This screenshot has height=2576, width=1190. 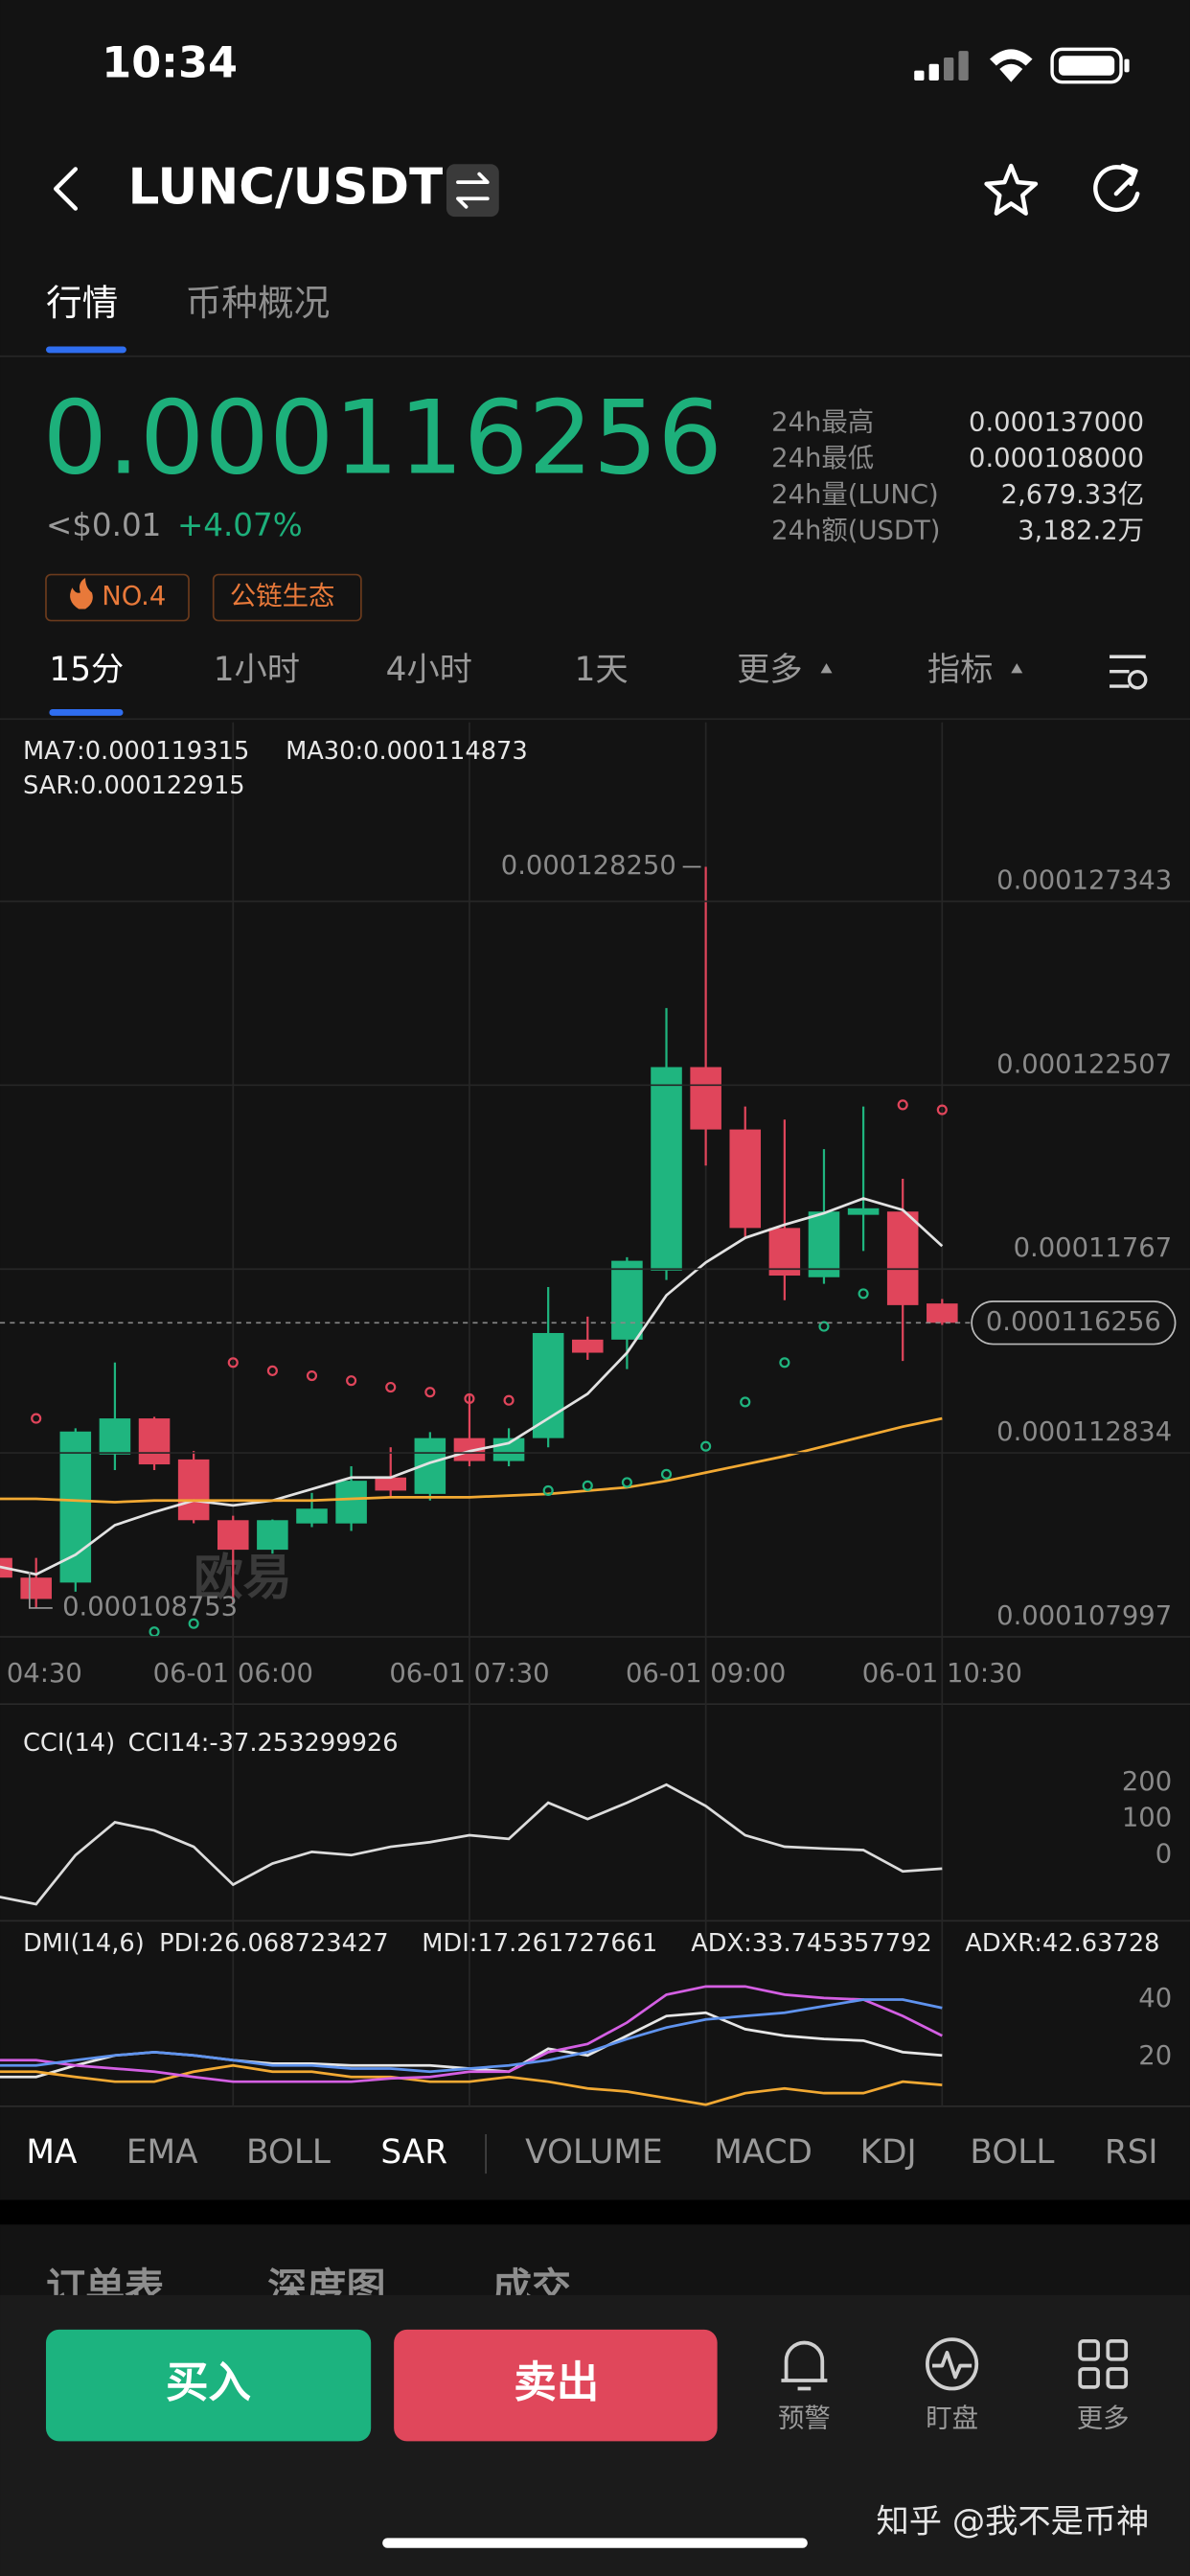 What do you see at coordinates (1103, 2419) in the screenshot?
I see `tool-label: 更多` at bounding box center [1103, 2419].